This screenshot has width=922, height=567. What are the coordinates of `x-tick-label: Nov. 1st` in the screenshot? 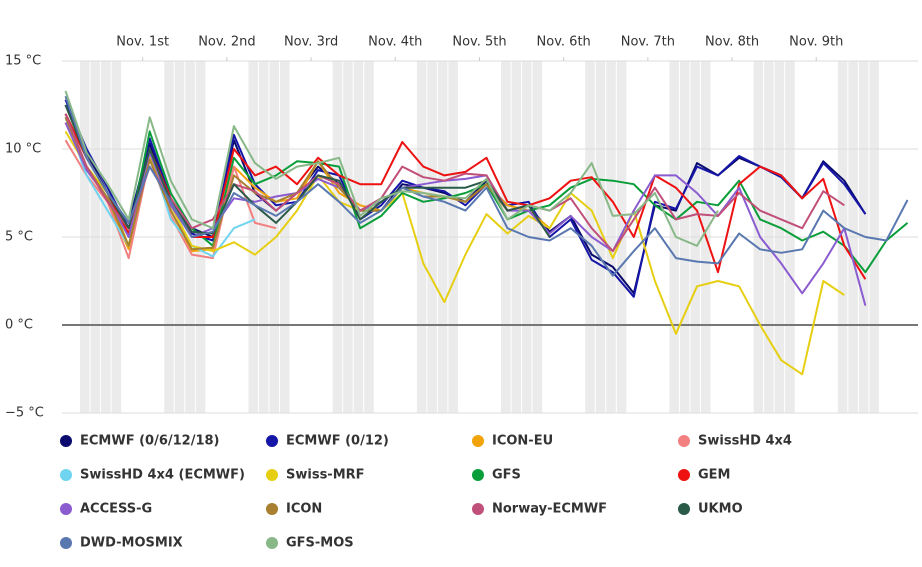 It's located at (142, 42).